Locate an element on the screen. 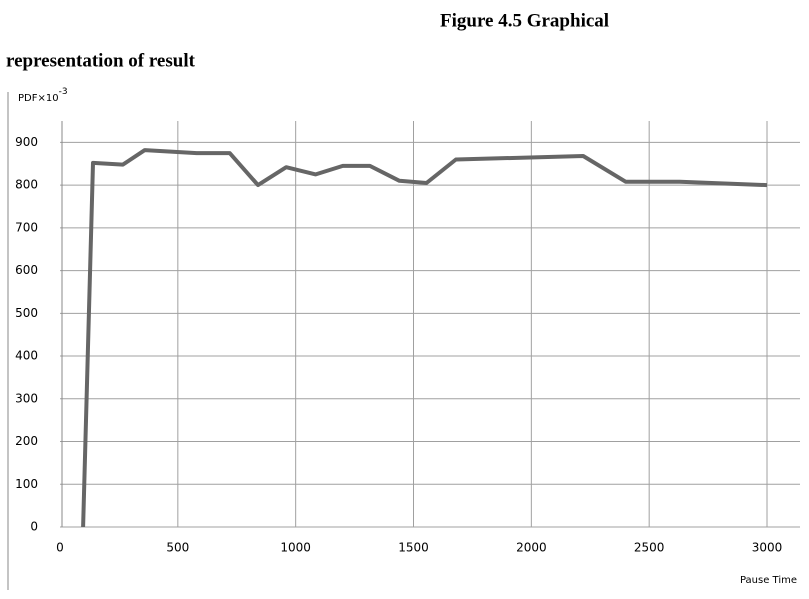  chart-title: representation of result is located at coordinates (101, 60).